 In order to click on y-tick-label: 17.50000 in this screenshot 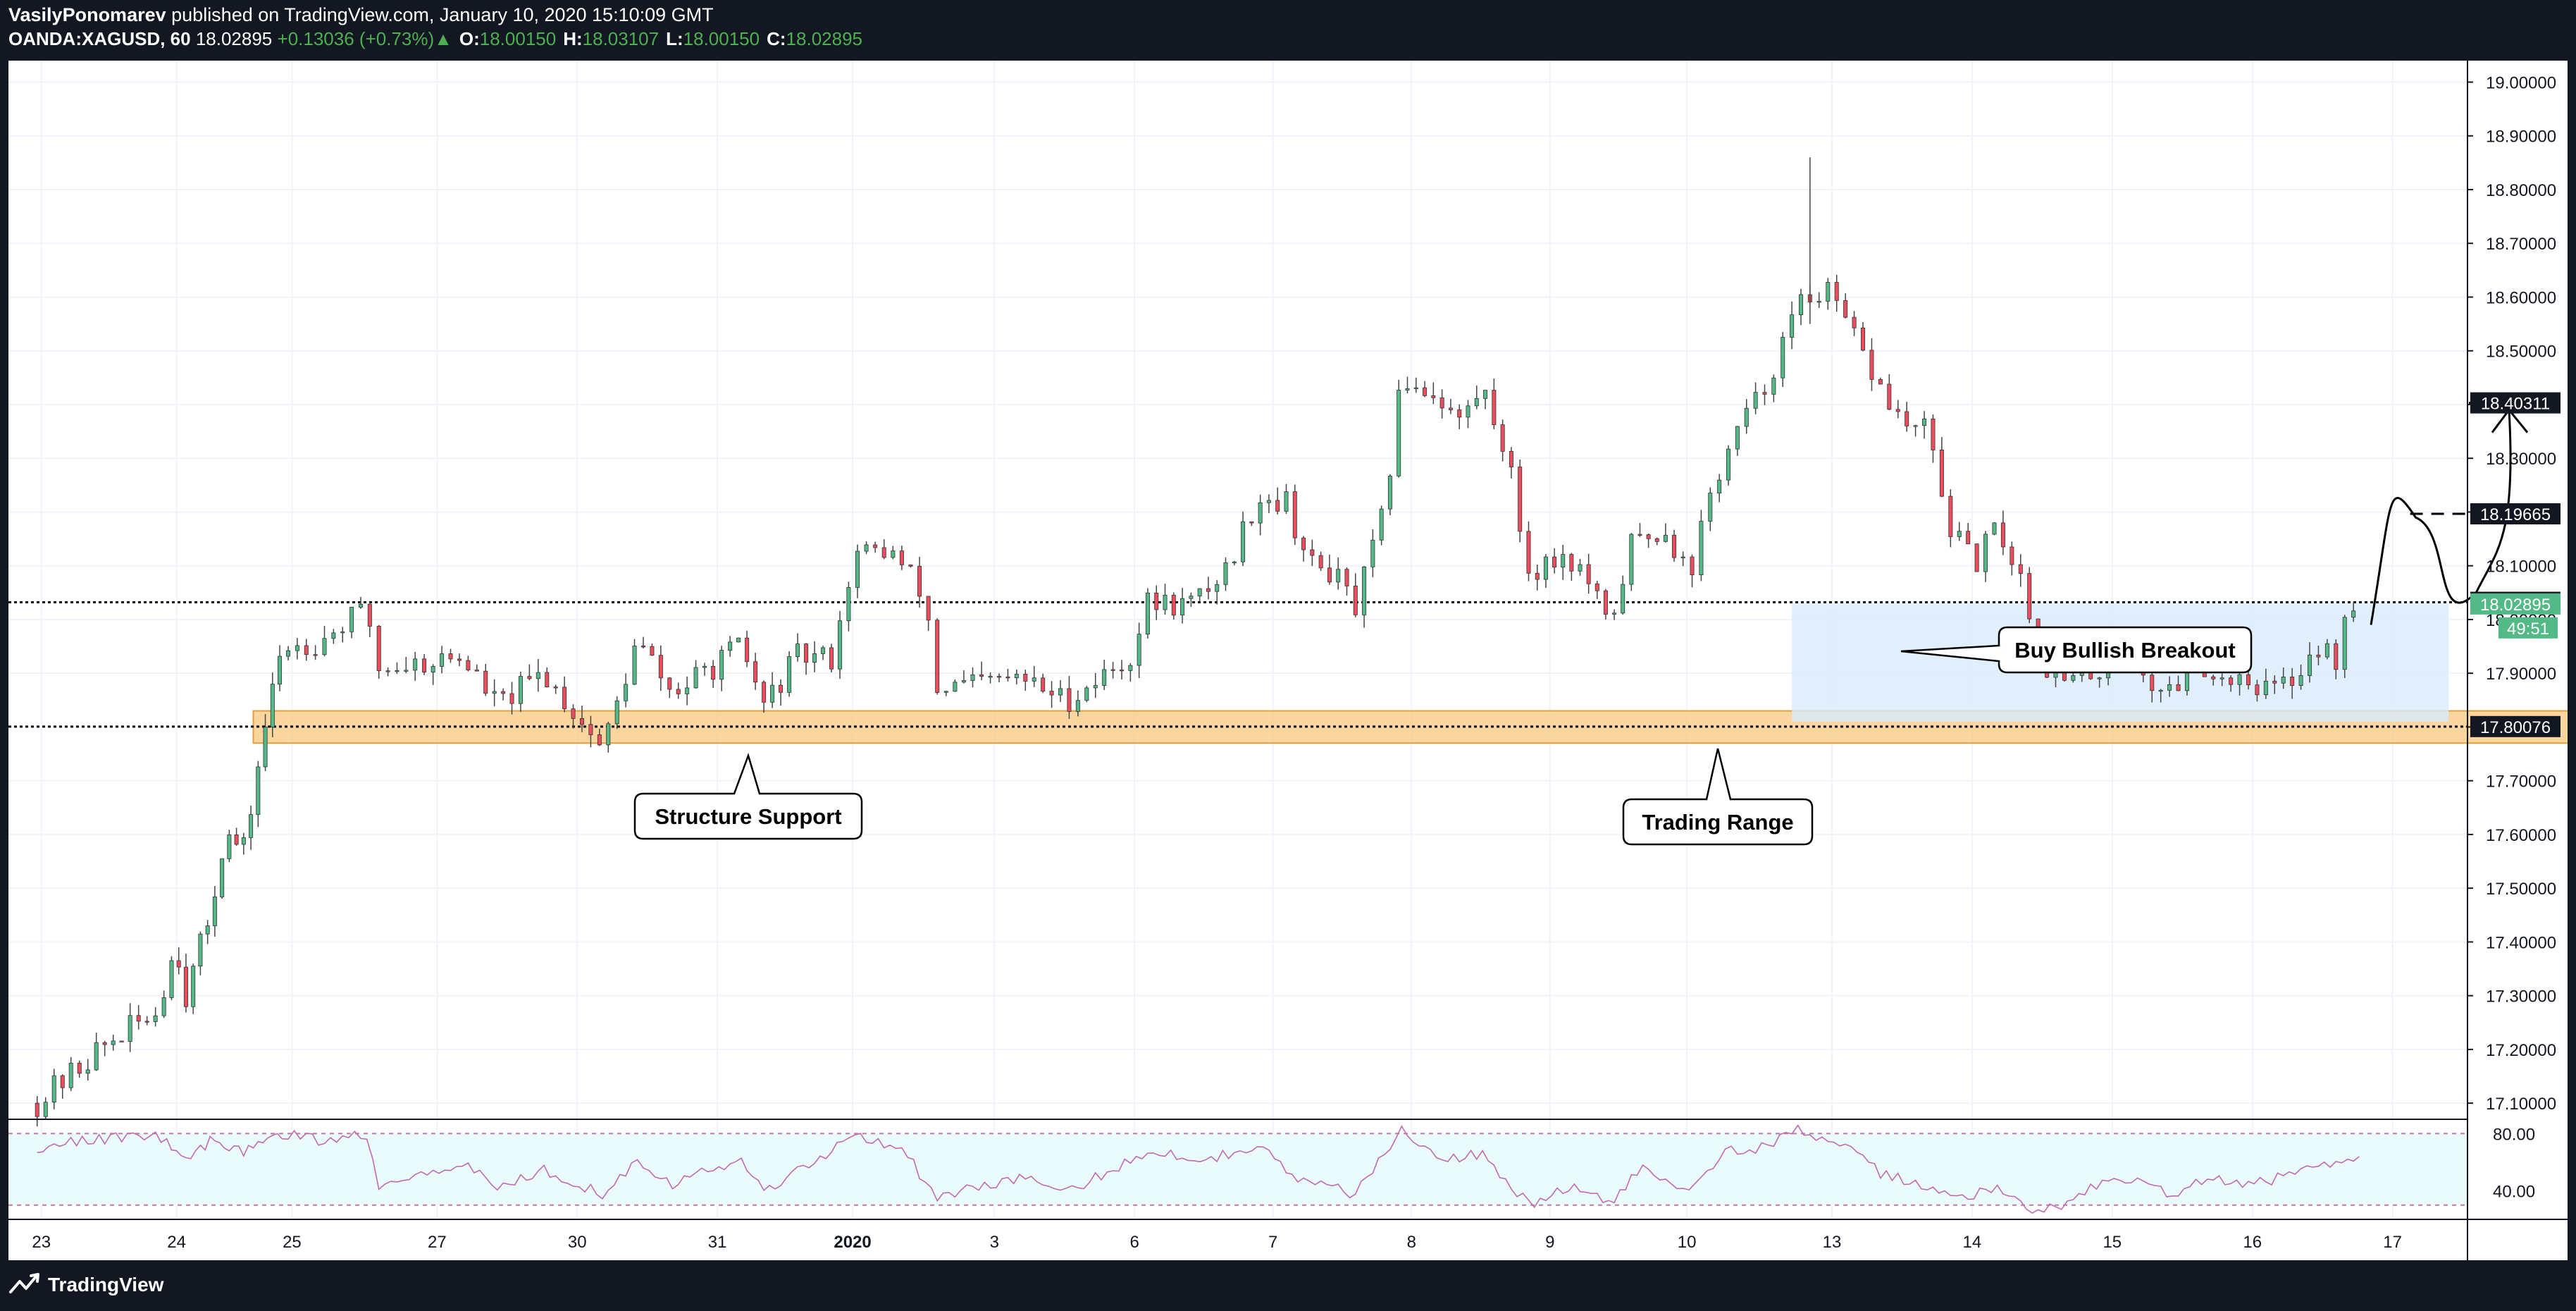, I will do `click(2521, 889)`.